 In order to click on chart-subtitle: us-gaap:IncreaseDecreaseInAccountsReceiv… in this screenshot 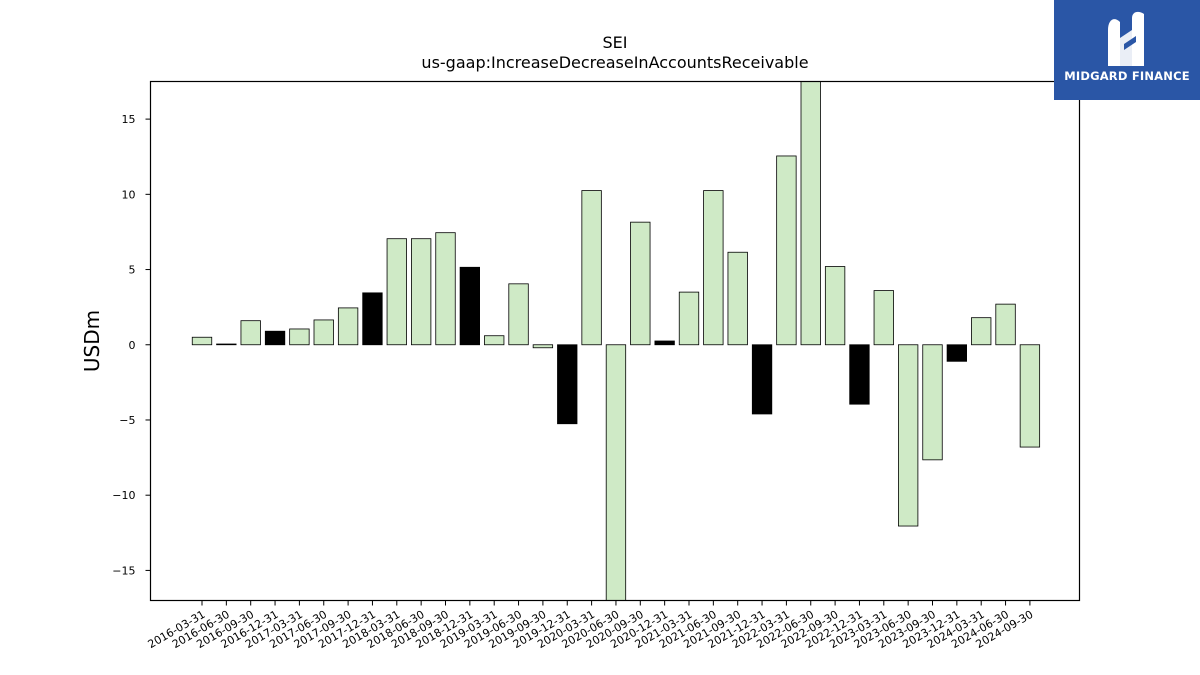, I will do `click(614, 62)`.